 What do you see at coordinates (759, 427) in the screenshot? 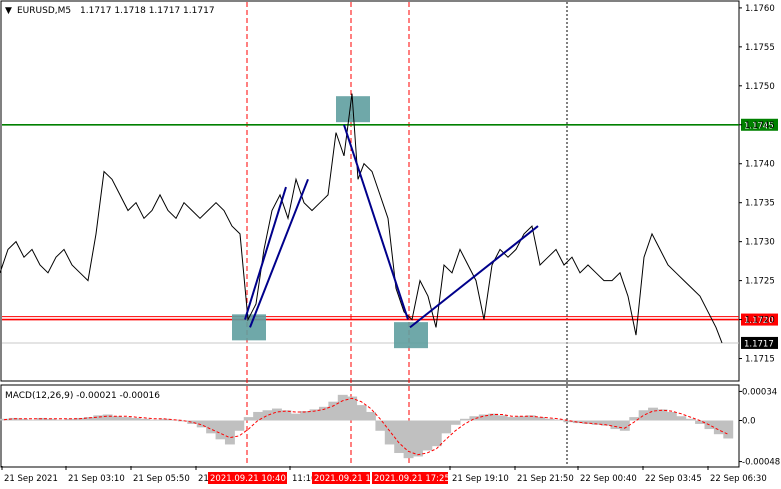
I see `macd-axis: 0.00034 0.0 -0.00048` at bounding box center [759, 427].